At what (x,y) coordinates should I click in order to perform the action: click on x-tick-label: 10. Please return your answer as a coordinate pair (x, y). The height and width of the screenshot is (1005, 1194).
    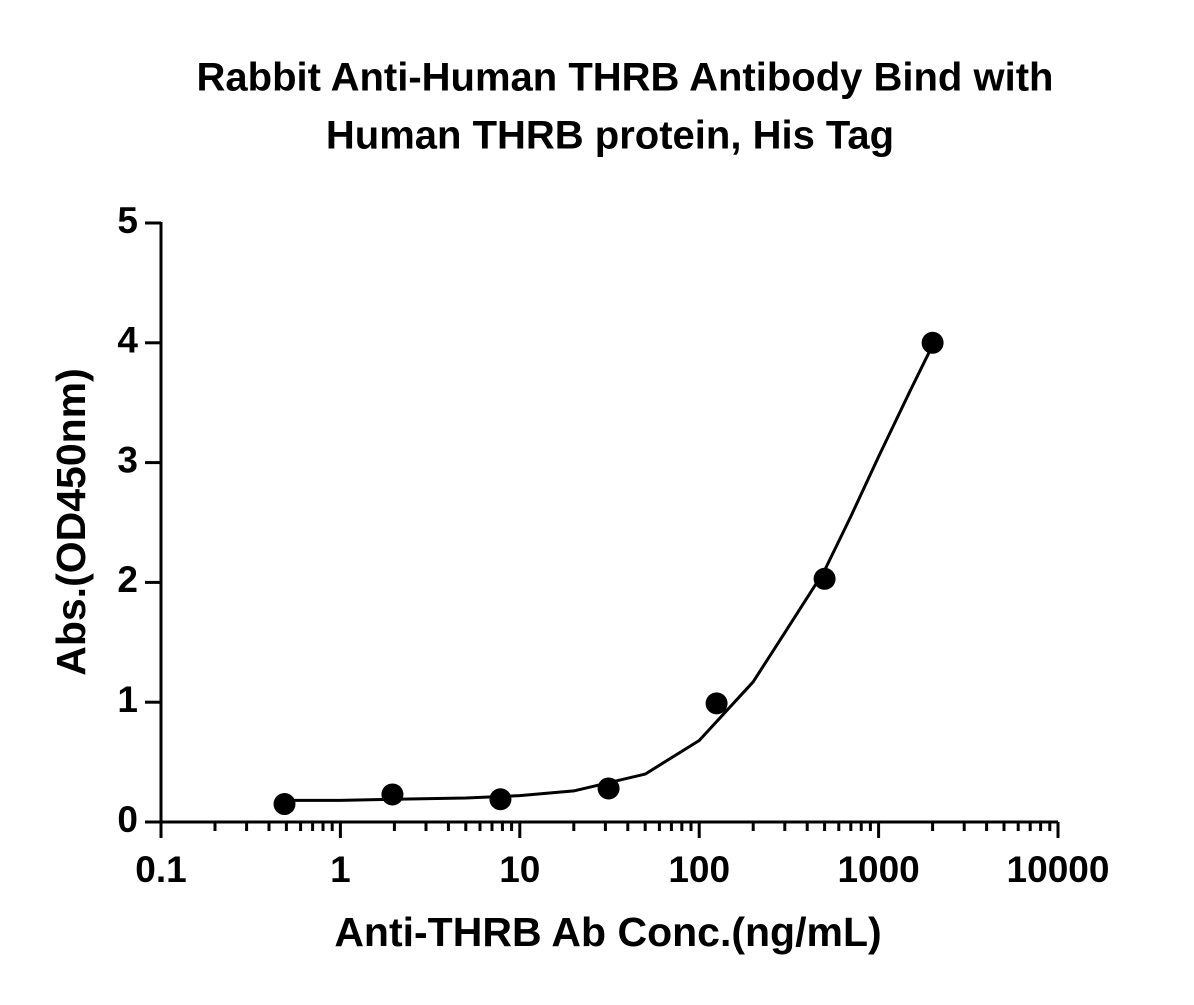
    Looking at the image, I should click on (519, 869).